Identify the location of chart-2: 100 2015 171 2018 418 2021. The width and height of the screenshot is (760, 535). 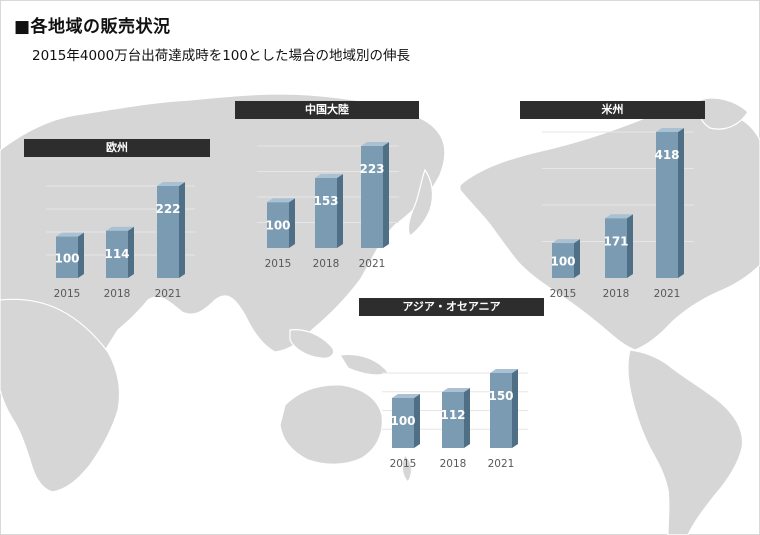
(618, 214).